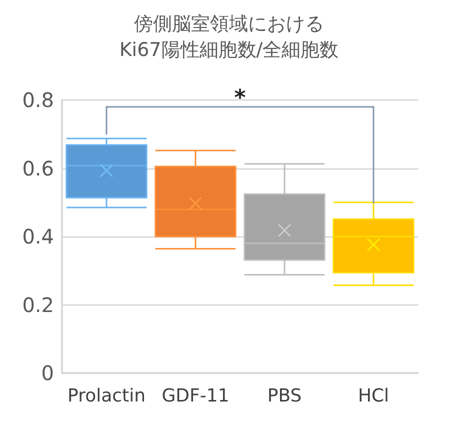 Image resolution: width=458 pixels, height=425 pixels. What do you see at coordinates (38, 236) in the screenshot?
I see `y-tick-label: 0.4` at bounding box center [38, 236].